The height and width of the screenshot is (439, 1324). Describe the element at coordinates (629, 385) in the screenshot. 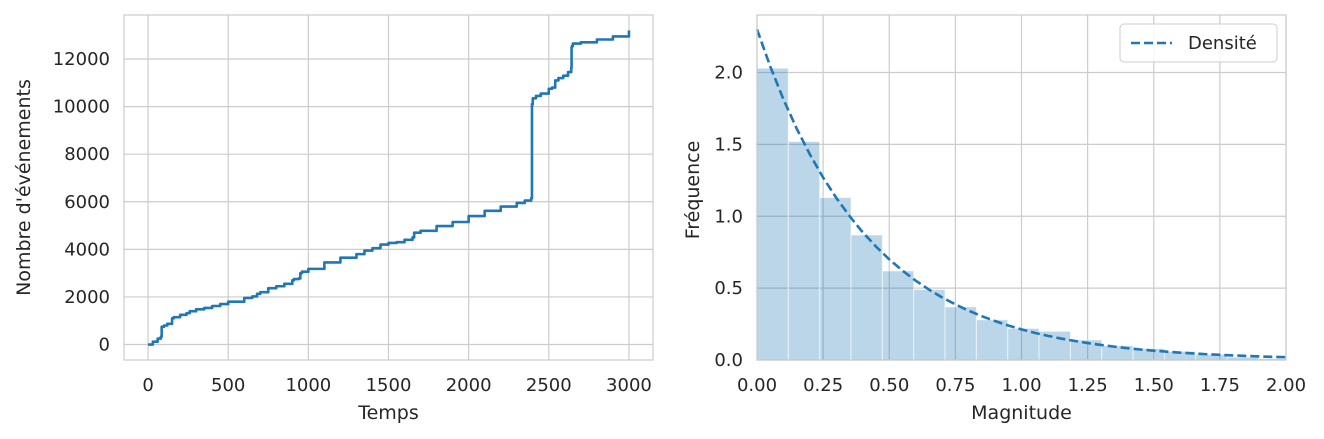

I see `x-tick-label: 3000` at that location.